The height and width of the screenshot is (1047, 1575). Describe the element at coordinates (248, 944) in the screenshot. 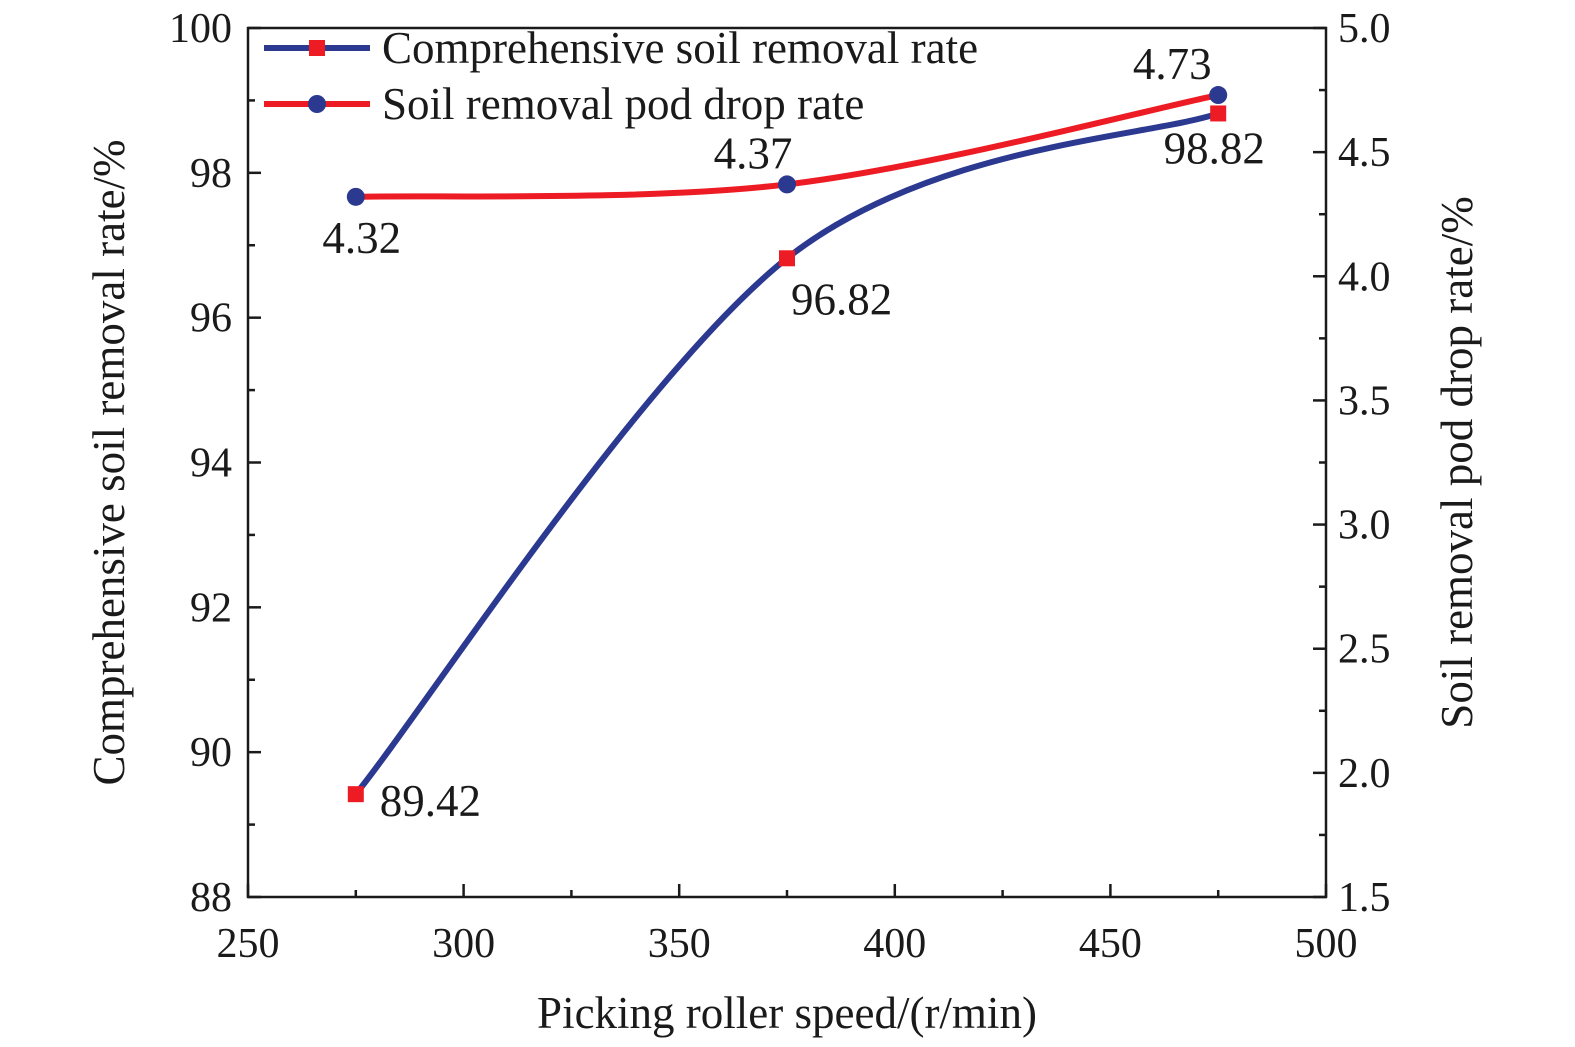

I see `x-tick-label: 250` at that location.